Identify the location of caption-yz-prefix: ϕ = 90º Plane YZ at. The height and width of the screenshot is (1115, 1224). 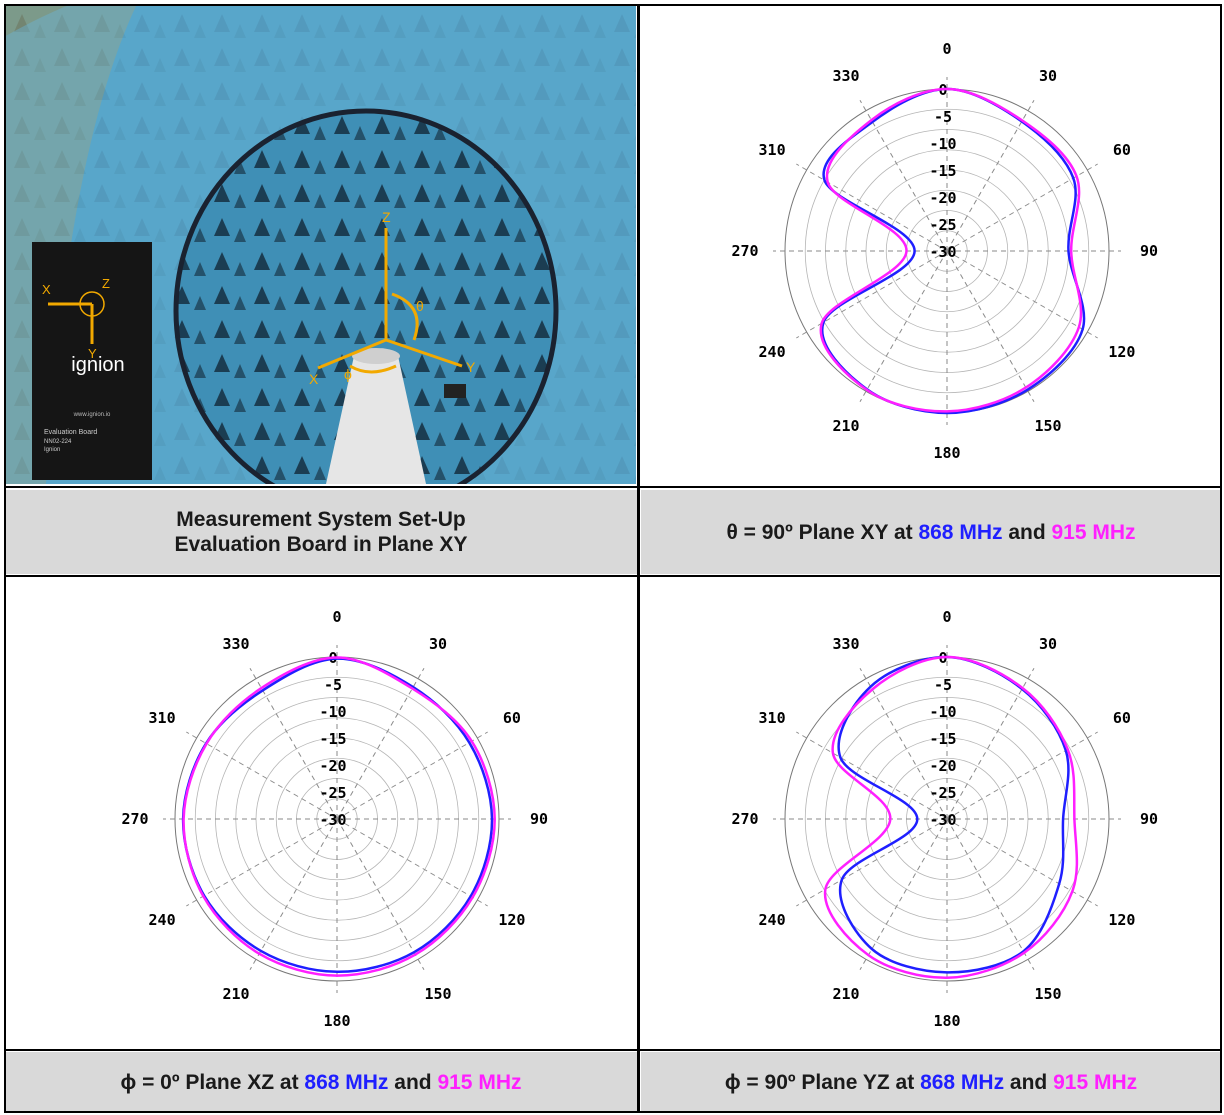
(822, 1082).